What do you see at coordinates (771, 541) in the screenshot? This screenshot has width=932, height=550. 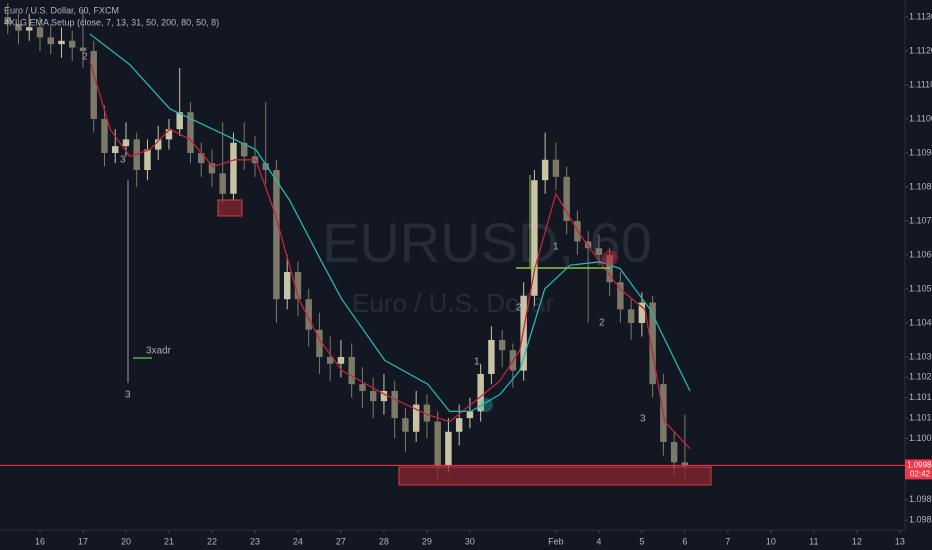 I see `x-tick-label: 10` at bounding box center [771, 541].